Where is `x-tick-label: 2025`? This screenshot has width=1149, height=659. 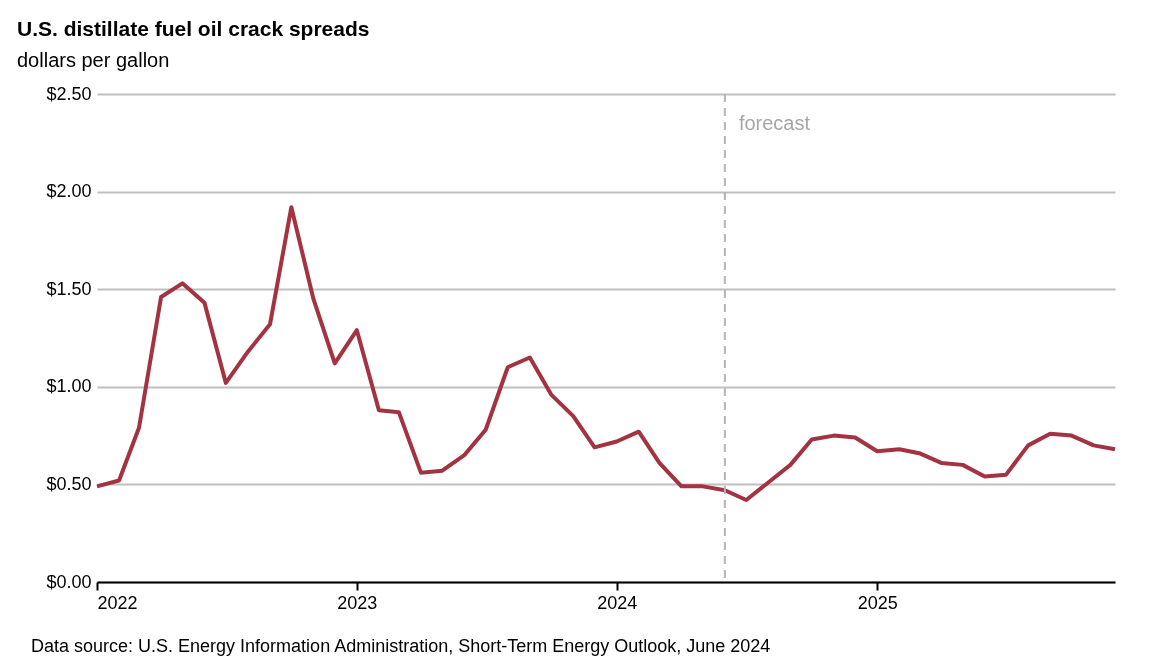
x-tick-label: 2025 is located at coordinates (877, 602).